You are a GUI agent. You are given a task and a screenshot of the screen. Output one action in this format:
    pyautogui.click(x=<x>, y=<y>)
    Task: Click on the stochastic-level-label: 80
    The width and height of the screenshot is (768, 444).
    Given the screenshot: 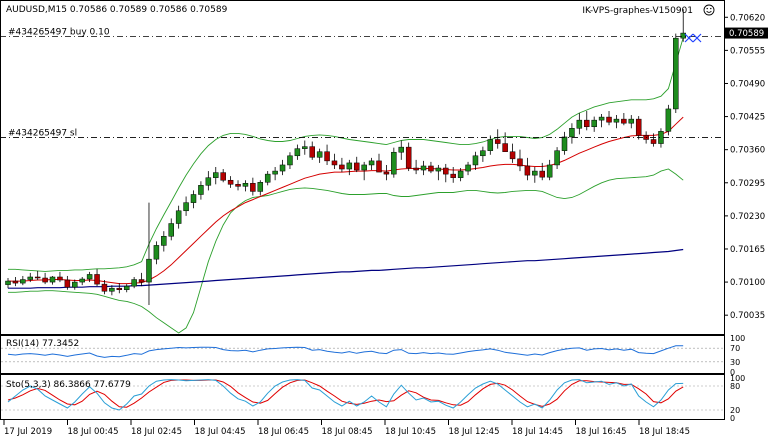 What is the action you would take?
    pyautogui.click(x=735, y=386)
    